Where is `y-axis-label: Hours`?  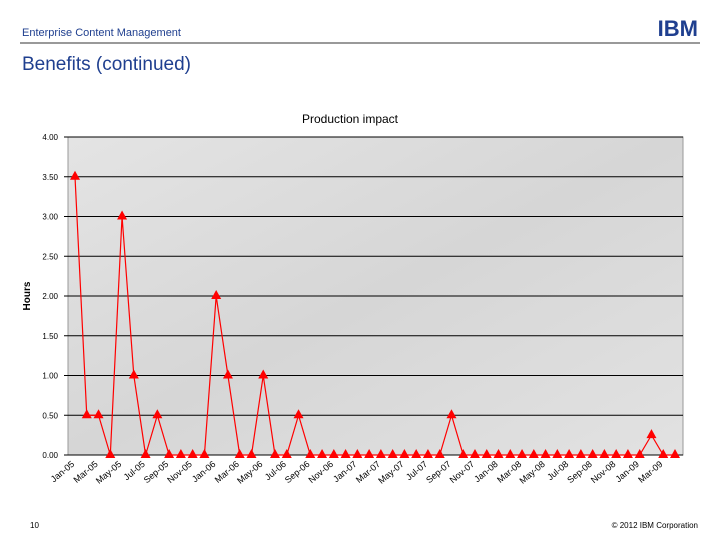 y-axis-label: Hours is located at coordinates (27, 295).